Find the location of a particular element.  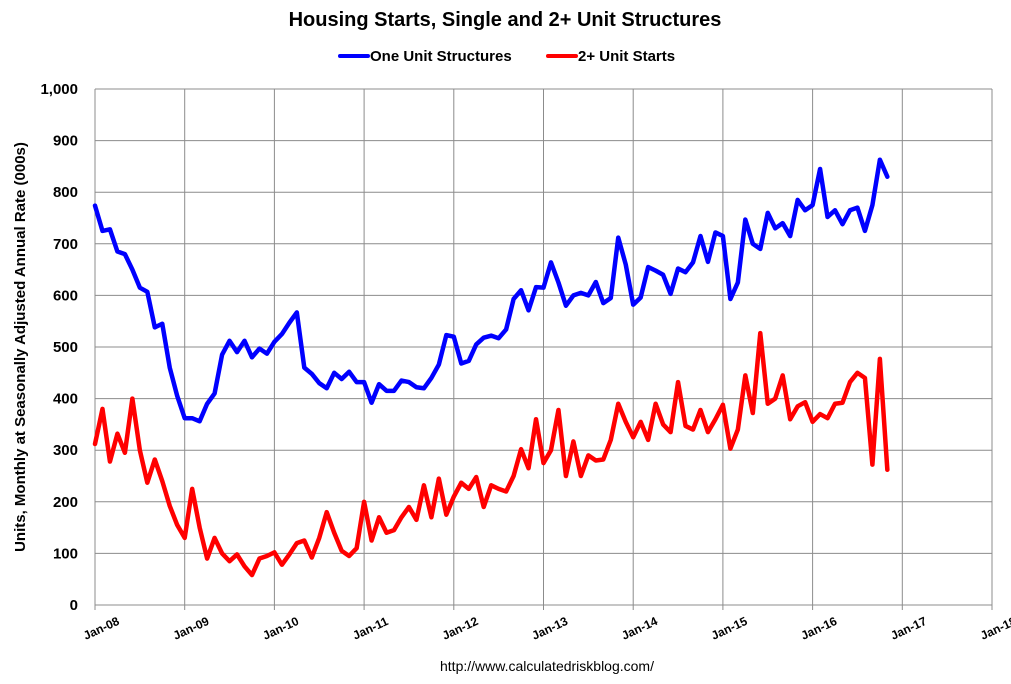

legend-label-multi-unit: 2+ Unit Starts is located at coordinates (626, 56).